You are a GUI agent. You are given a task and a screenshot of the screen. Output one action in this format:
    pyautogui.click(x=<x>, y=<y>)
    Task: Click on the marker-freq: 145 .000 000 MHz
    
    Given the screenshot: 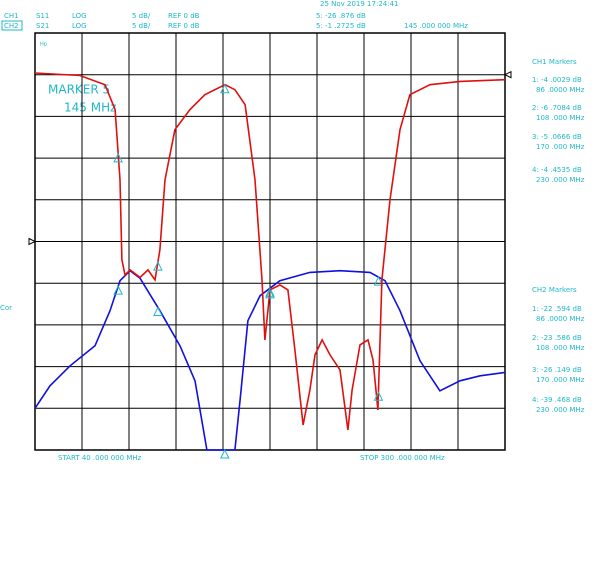 What is the action you would take?
    pyautogui.click(x=436, y=26)
    